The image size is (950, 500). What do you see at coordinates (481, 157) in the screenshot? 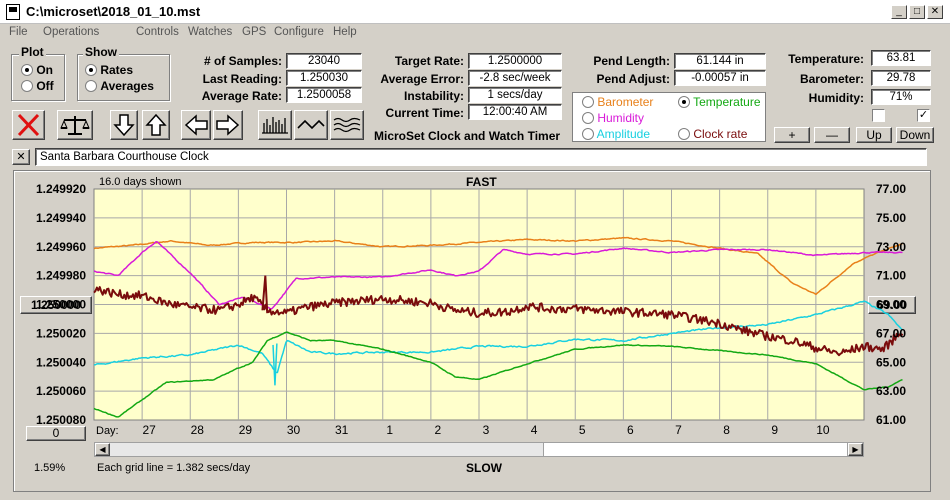
I see `clock-name-field: Santa Barbara Courthouse Clock` at bounding box center [481, 157].